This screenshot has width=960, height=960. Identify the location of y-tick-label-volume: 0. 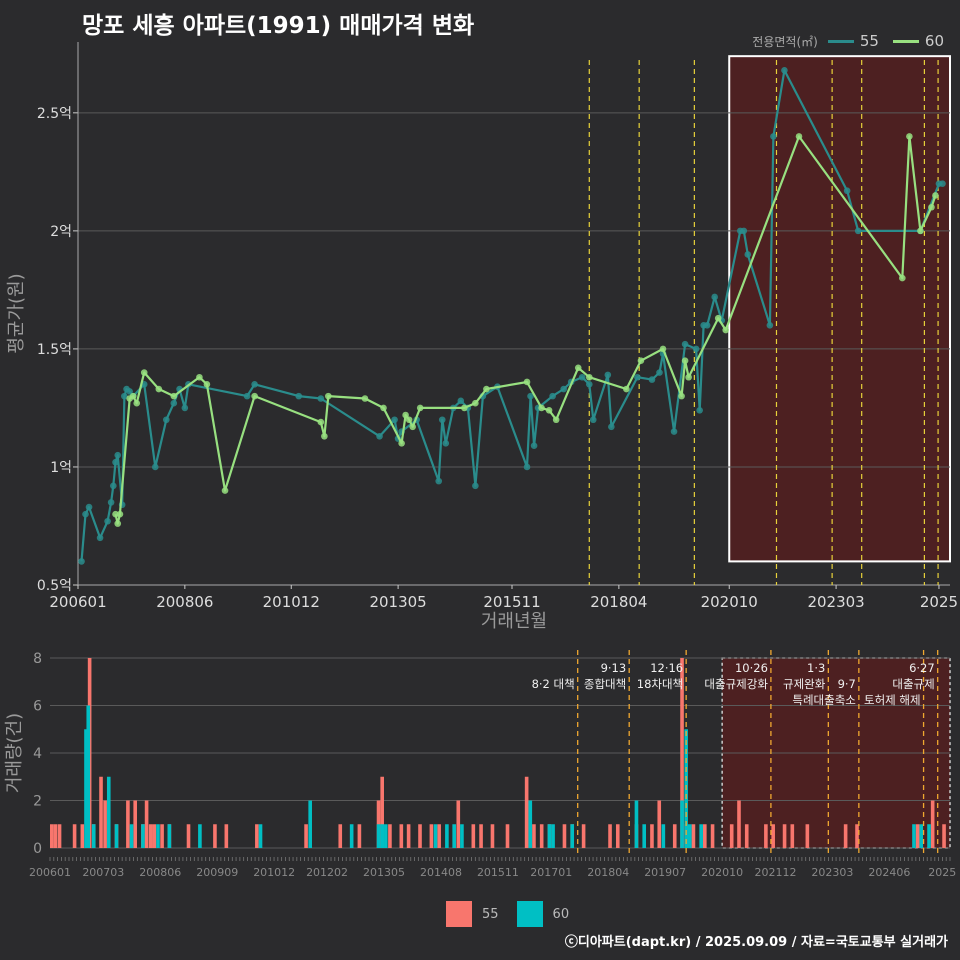
(37, 849).